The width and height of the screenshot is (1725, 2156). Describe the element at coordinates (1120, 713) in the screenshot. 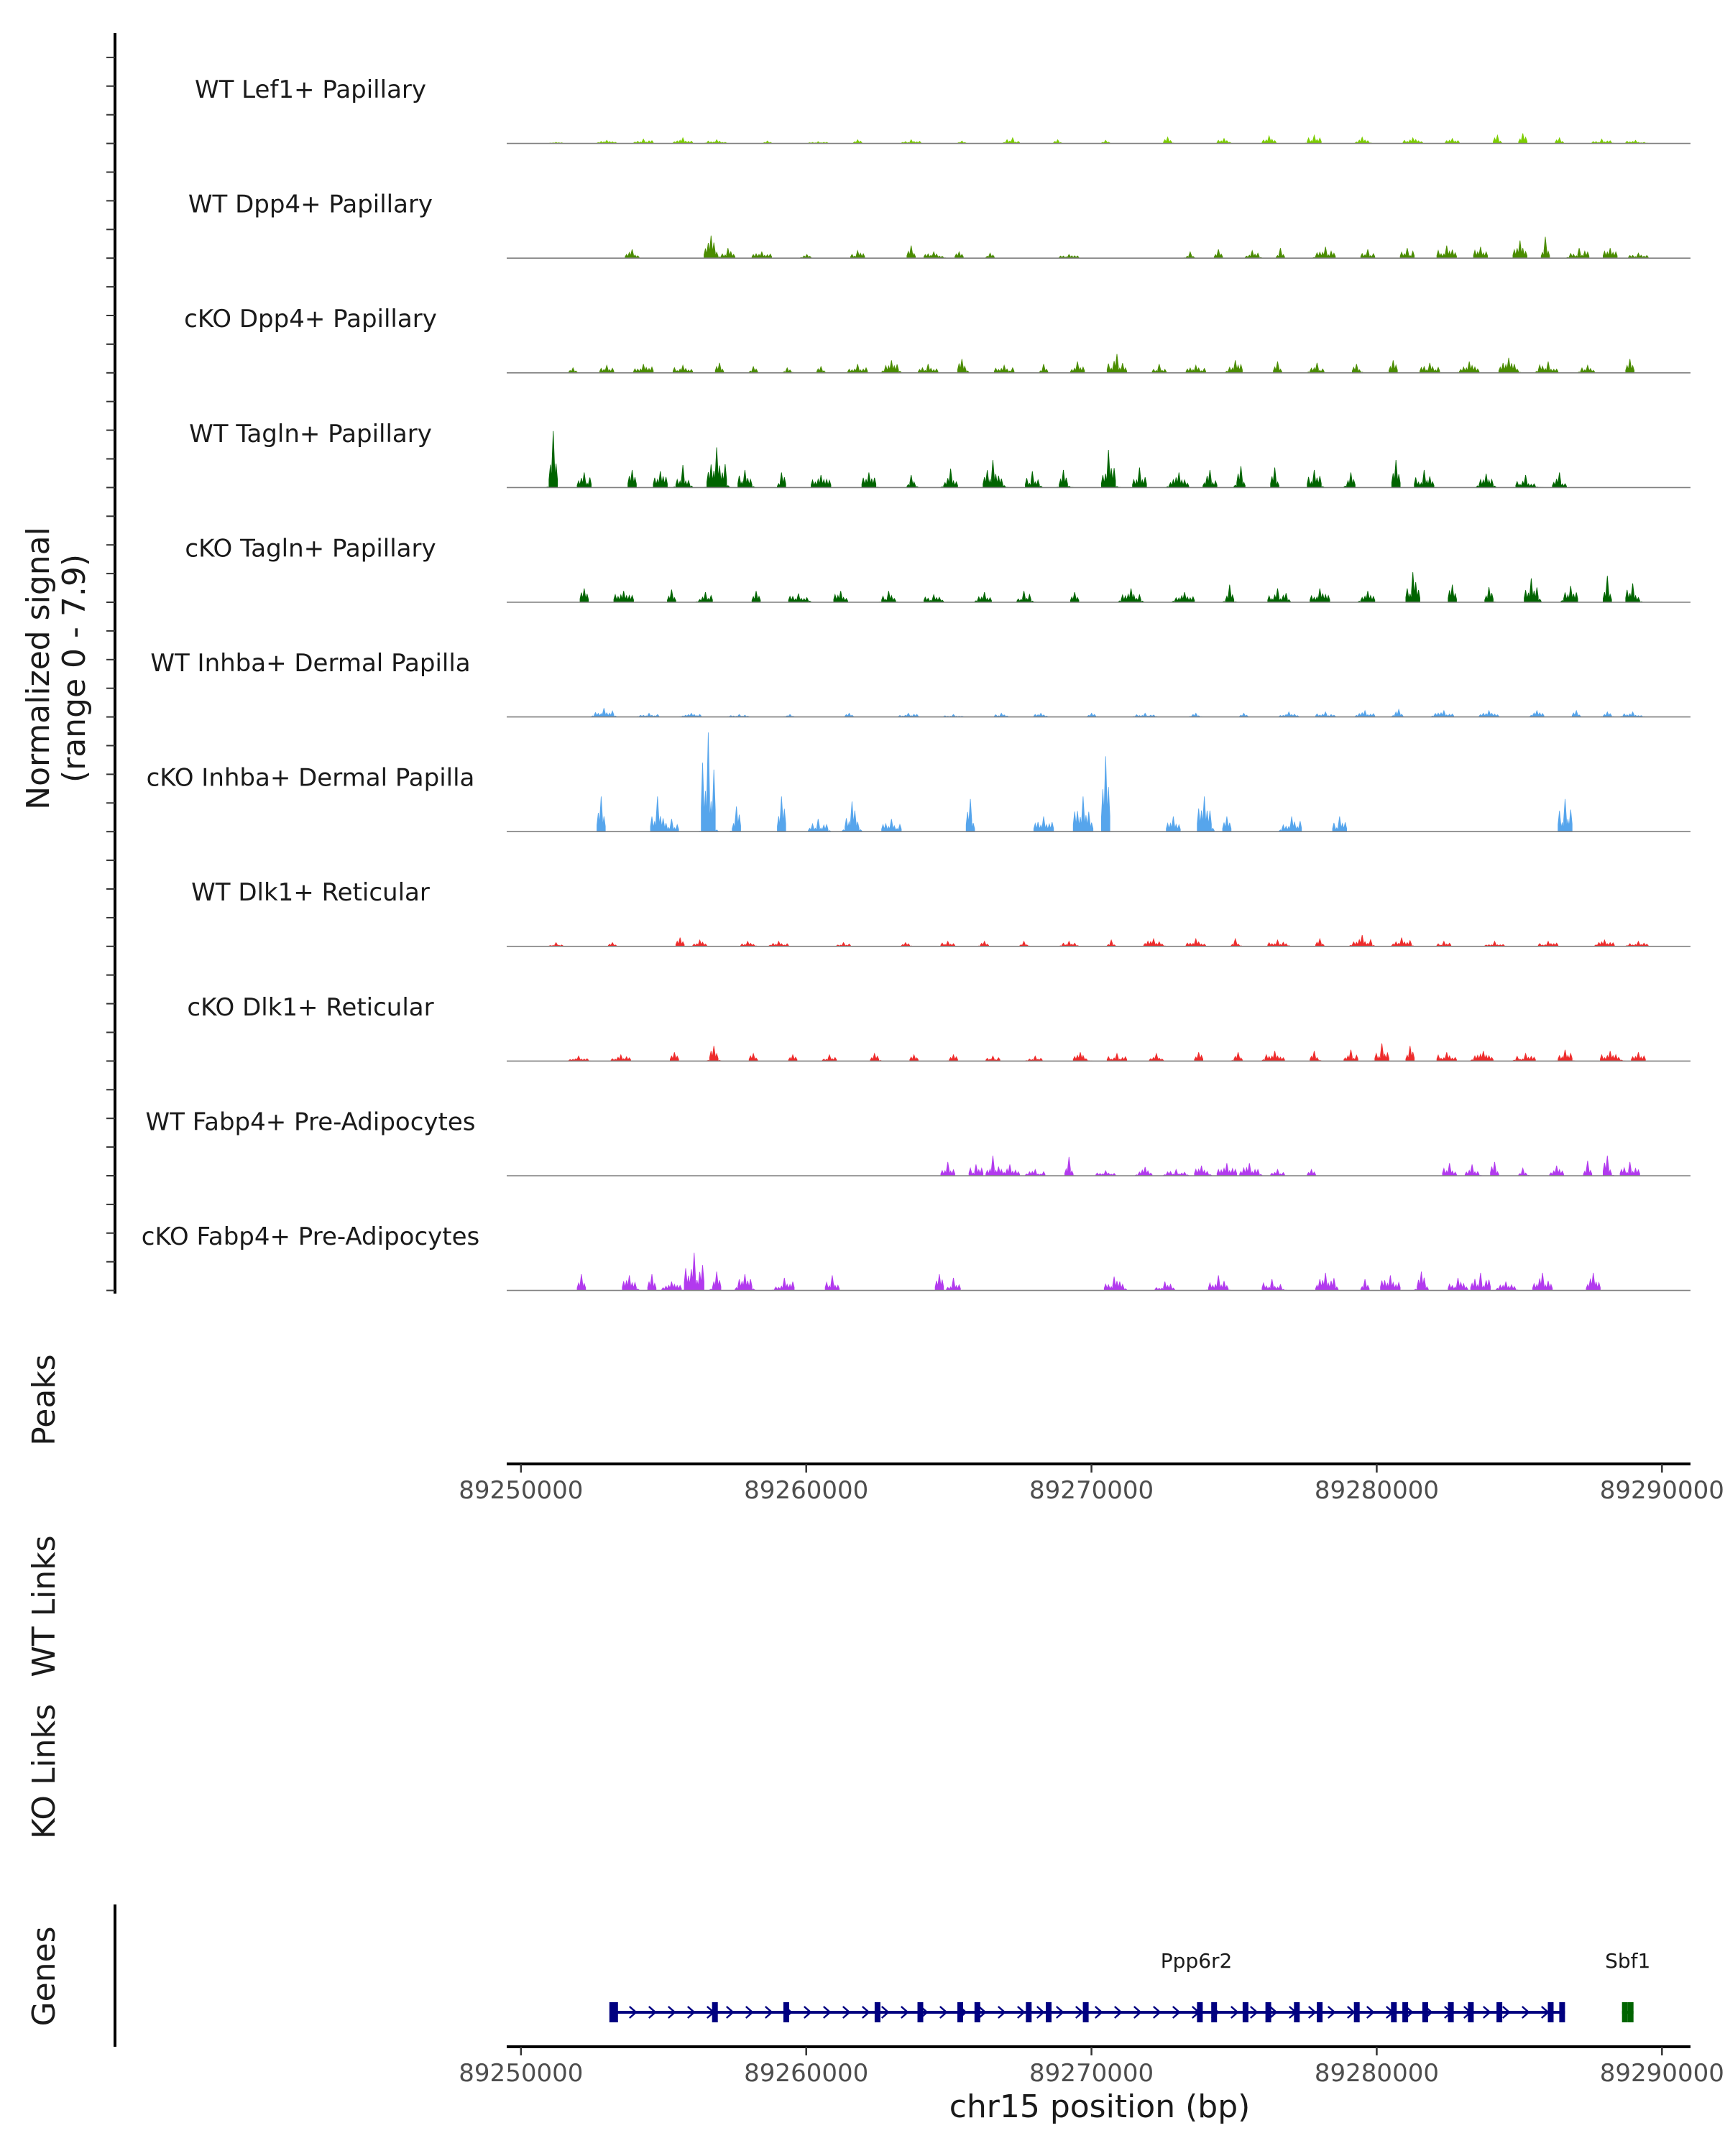

I see `track-signal-wt-inhba-dermal-papilla` at that location.